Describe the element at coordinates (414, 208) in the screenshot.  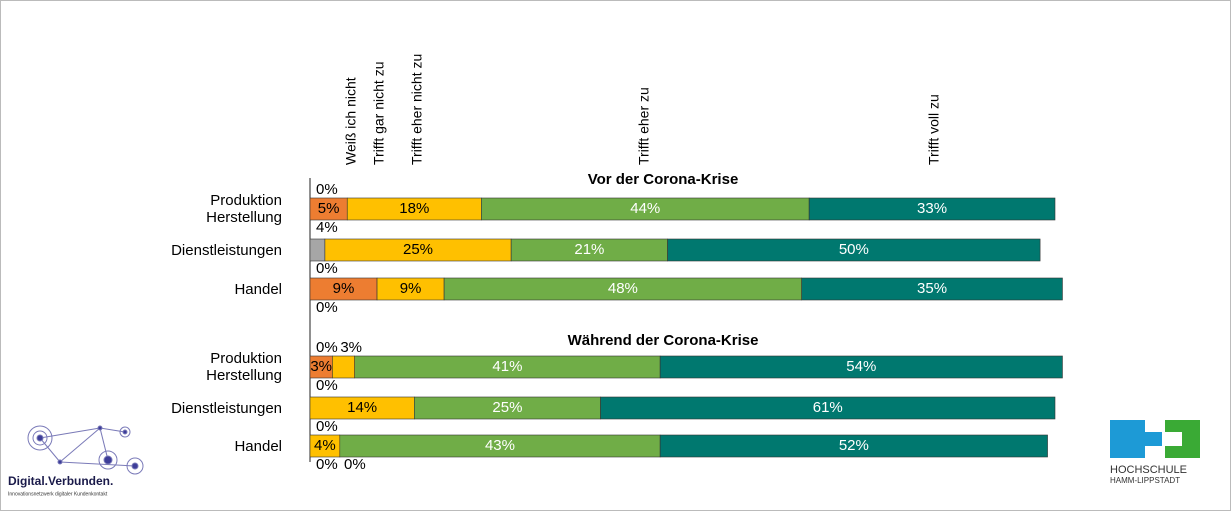
I see `data-label: 18%` at that location.